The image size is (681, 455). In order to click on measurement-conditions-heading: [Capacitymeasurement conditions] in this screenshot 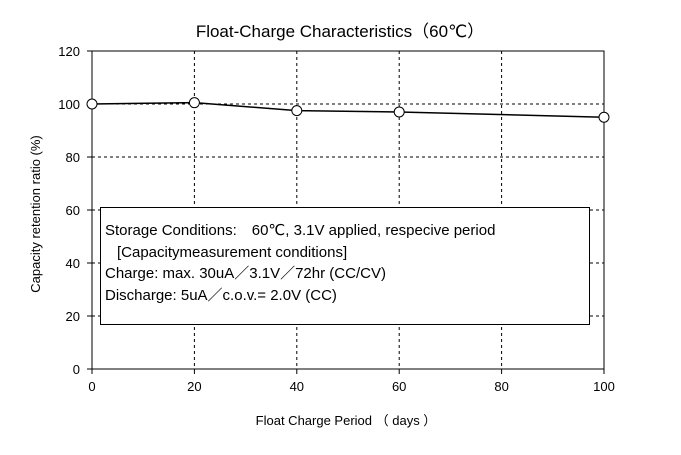, I will do `click(232, 252)`.